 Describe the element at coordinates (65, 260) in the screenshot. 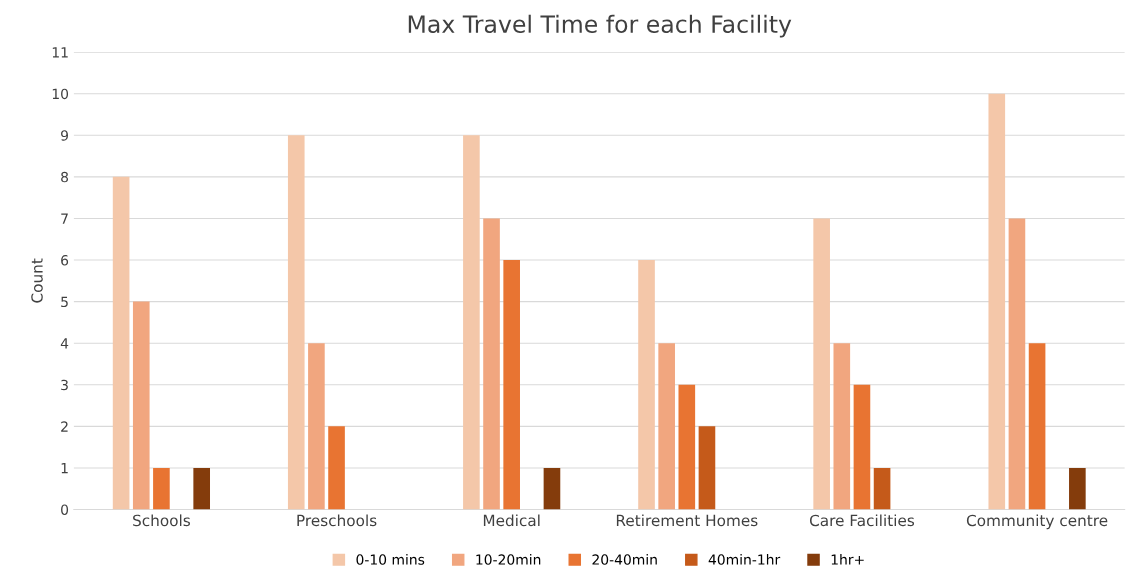

I see `y-tick-label: 6` at that location.